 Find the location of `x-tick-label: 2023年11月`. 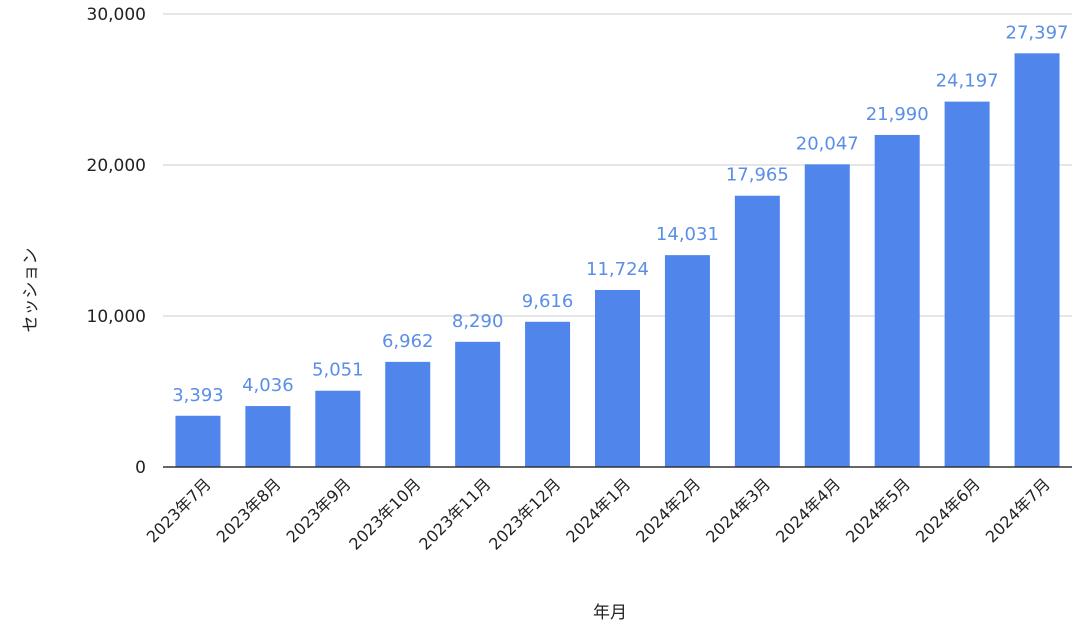

x-tick-label: 2023年11月 is located at coordinates (454, 513).